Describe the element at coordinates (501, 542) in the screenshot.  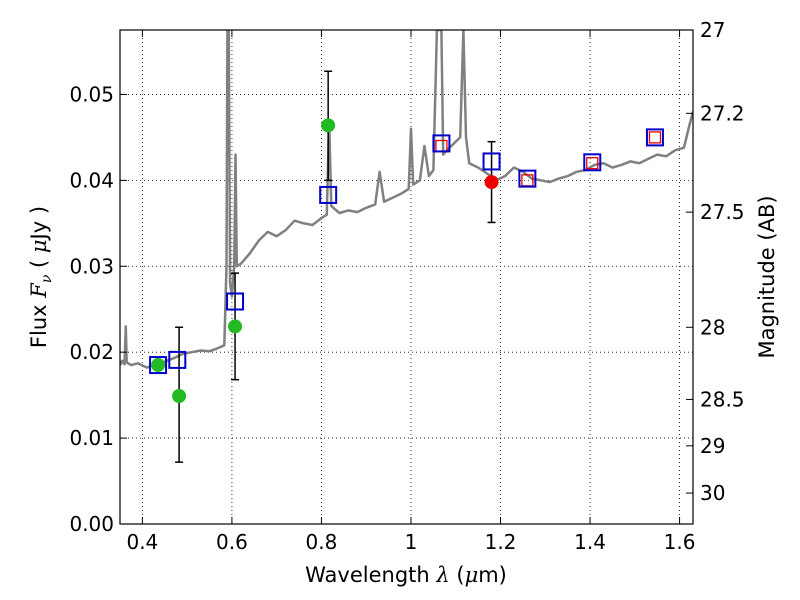
I see `x-tick-label: 1.2` at that location.